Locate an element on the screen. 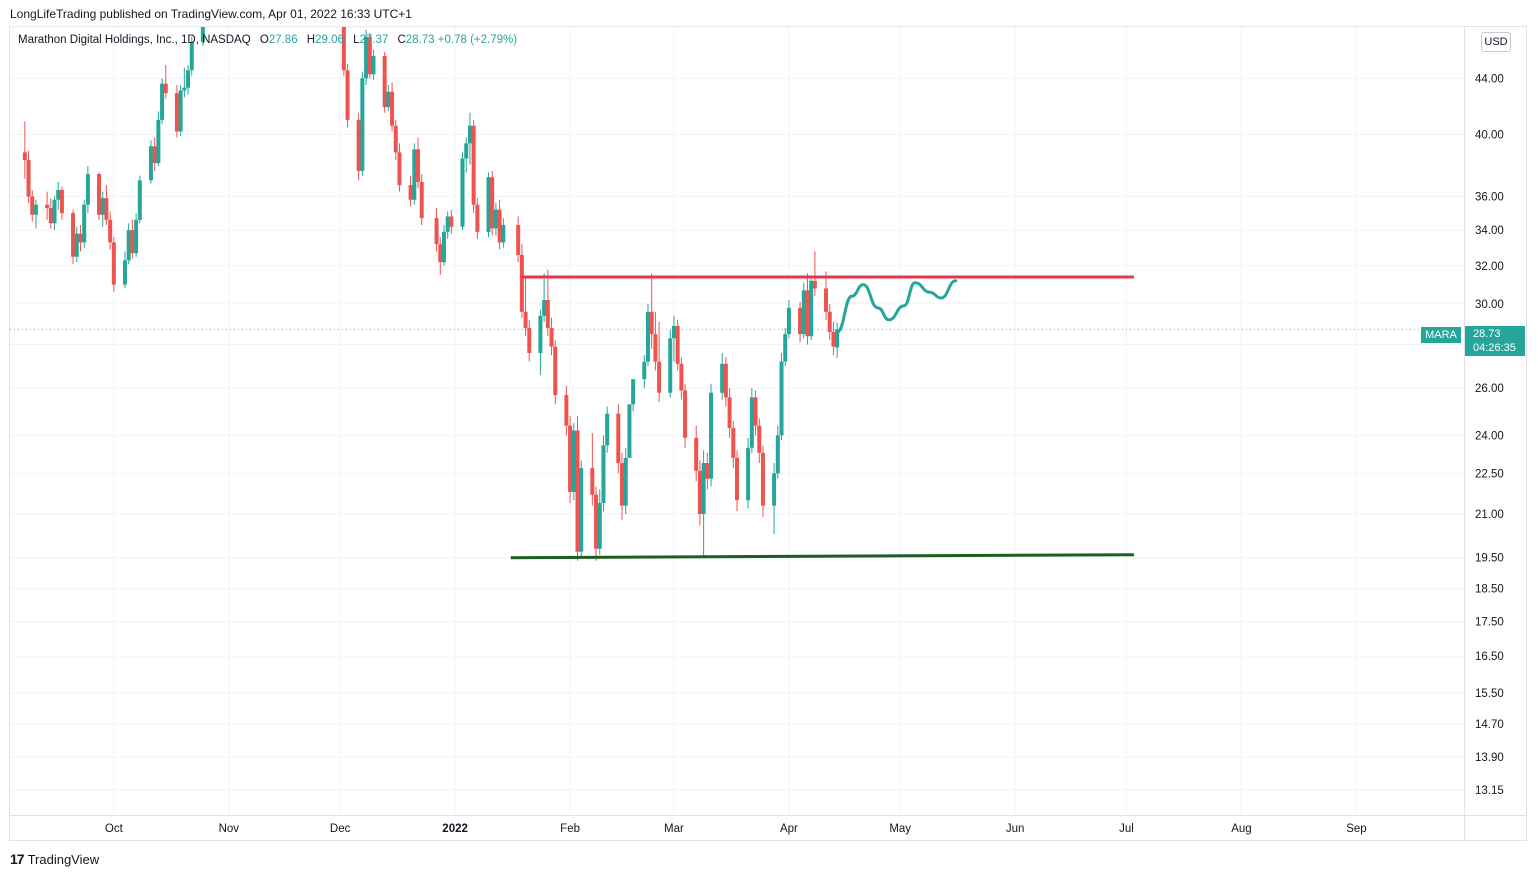  support-line is located at coordinates (822, 556).